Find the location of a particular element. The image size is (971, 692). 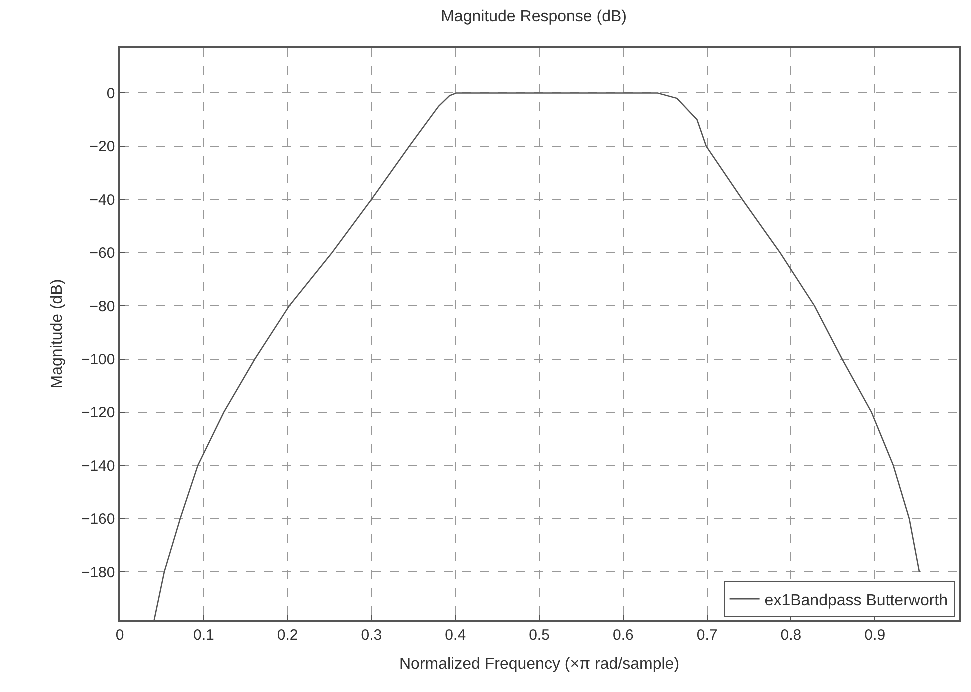

y-tick-label: −180 is located at coordinates (98, 573).